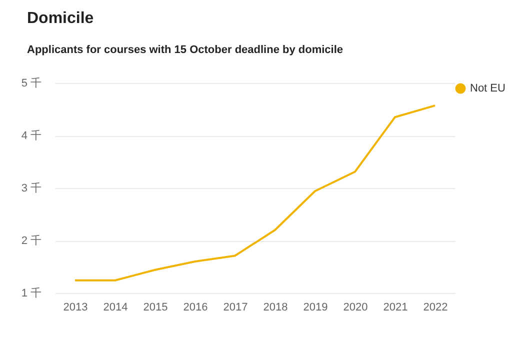 This screenshot has height=343, width=516. What do you see at coordinates (488, 88) in the screenshot?
I see `legend-label: Not EU` at bounding box center [488, 88].